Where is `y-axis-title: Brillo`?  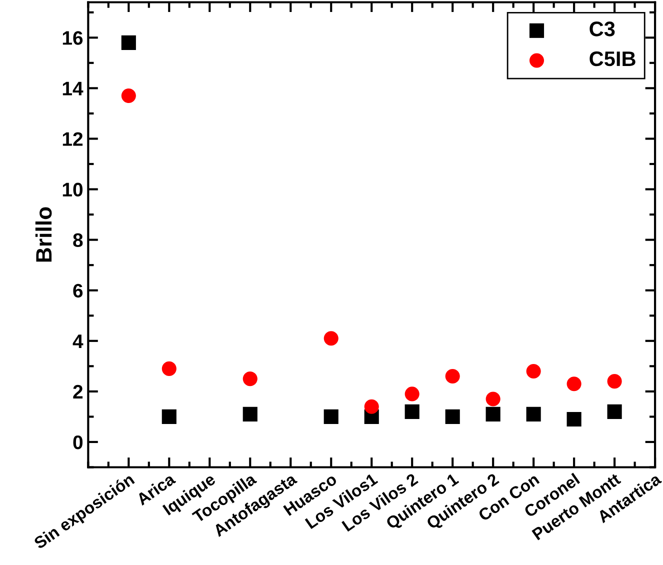
y-axis-title: Brillo is located at coordinates (43, 234).